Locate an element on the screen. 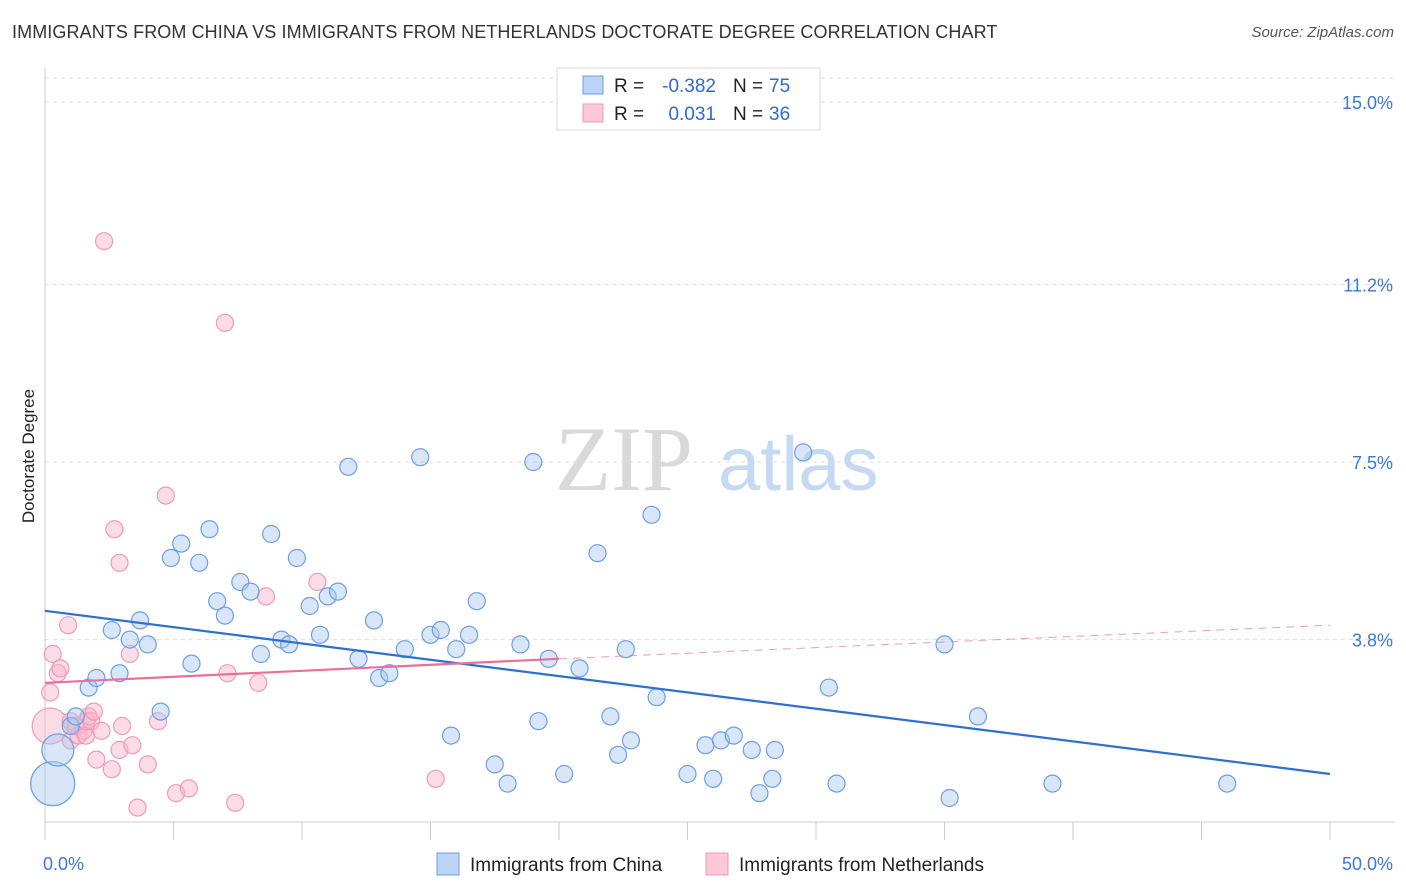 The image size is (1406, 892). bottom-legend-china-swatch is located at coordinates (448, 864).